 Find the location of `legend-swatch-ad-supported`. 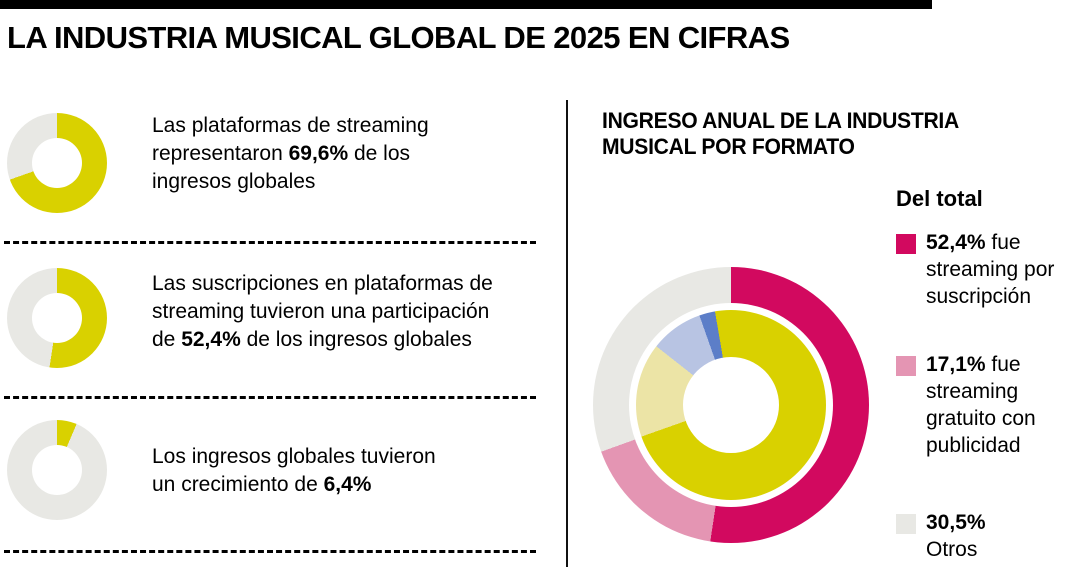

legend-swatch-ad-supported is located at coordinates (906, 366).